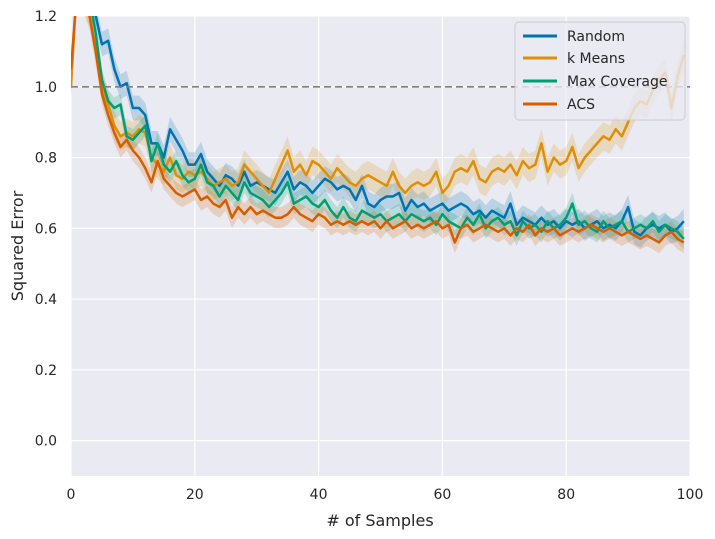  I want to click on legend: Random k Means Max Coverage ACS, so click(600, 71).